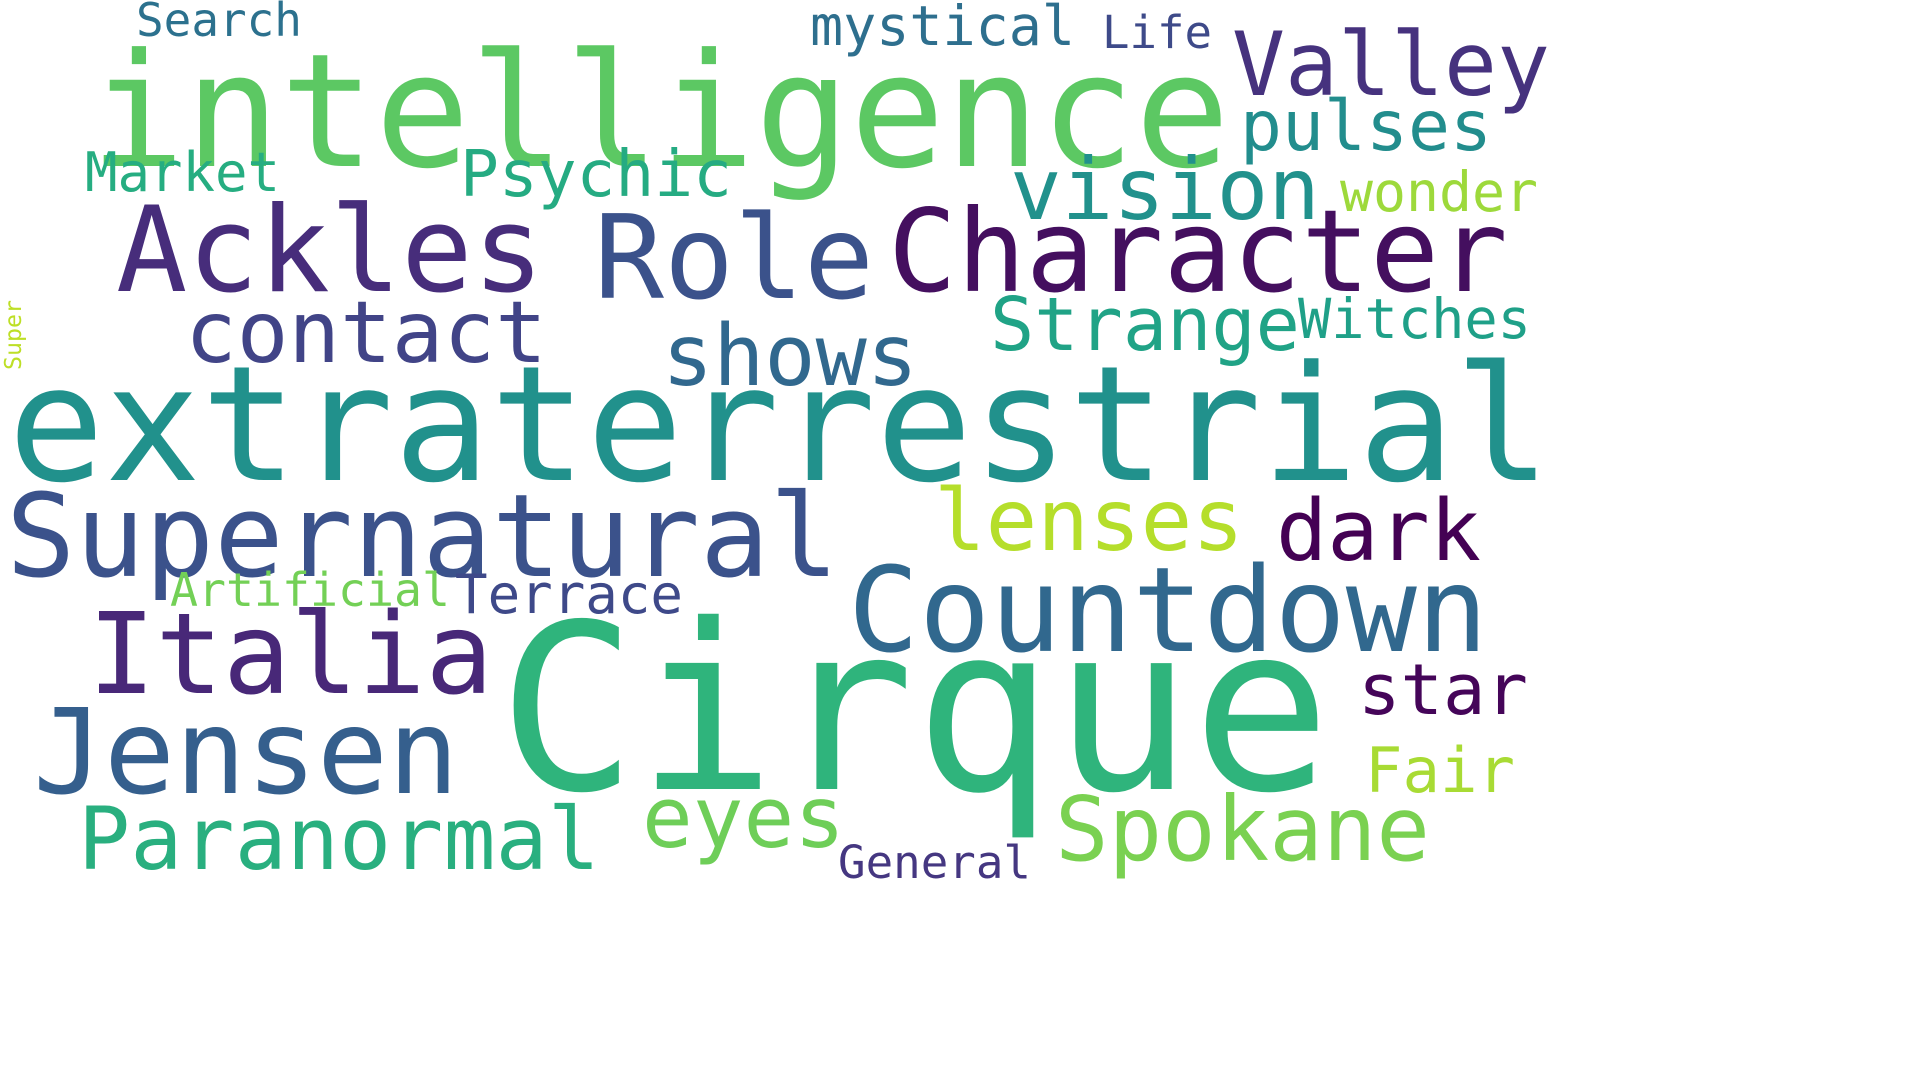  What do you see at coordinates (219, 24) in the screenshot?
I see `word-search: Search` at bounding box center [219, 24].